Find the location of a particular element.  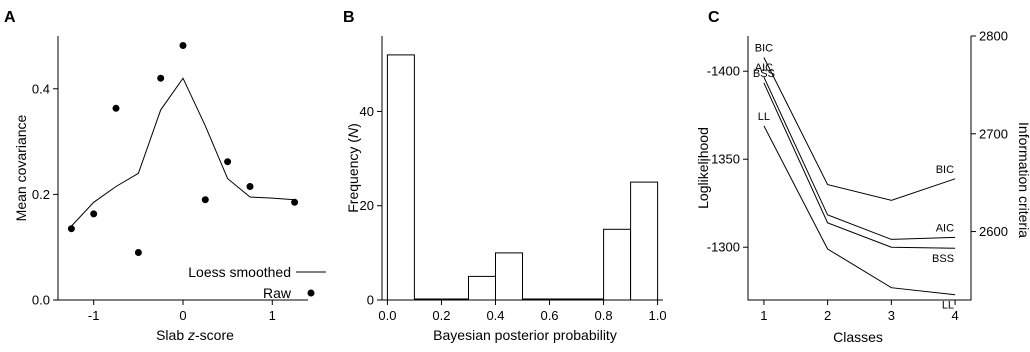

loess-line is located at coordinates (183, 152).